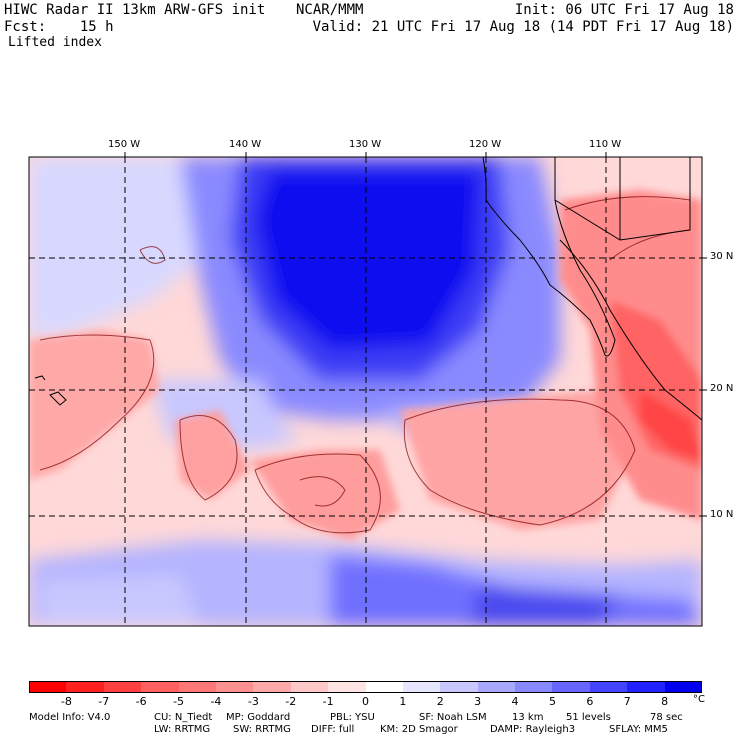 This screenshot has height=740, width=740. Describe the element at coordinates (419, 729) in the screenshot. I see `footer-km: KM: 2D Smagor` at that location.